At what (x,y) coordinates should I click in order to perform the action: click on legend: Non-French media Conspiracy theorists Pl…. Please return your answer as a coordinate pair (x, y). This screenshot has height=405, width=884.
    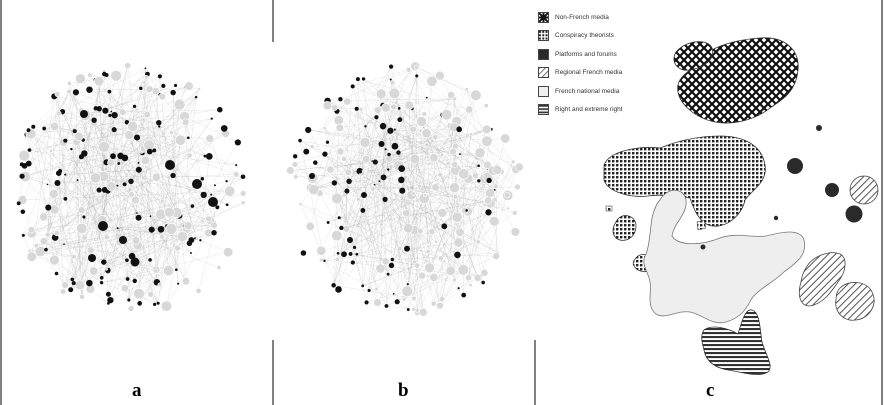
    Looking at the image, I should click on (618, 63).